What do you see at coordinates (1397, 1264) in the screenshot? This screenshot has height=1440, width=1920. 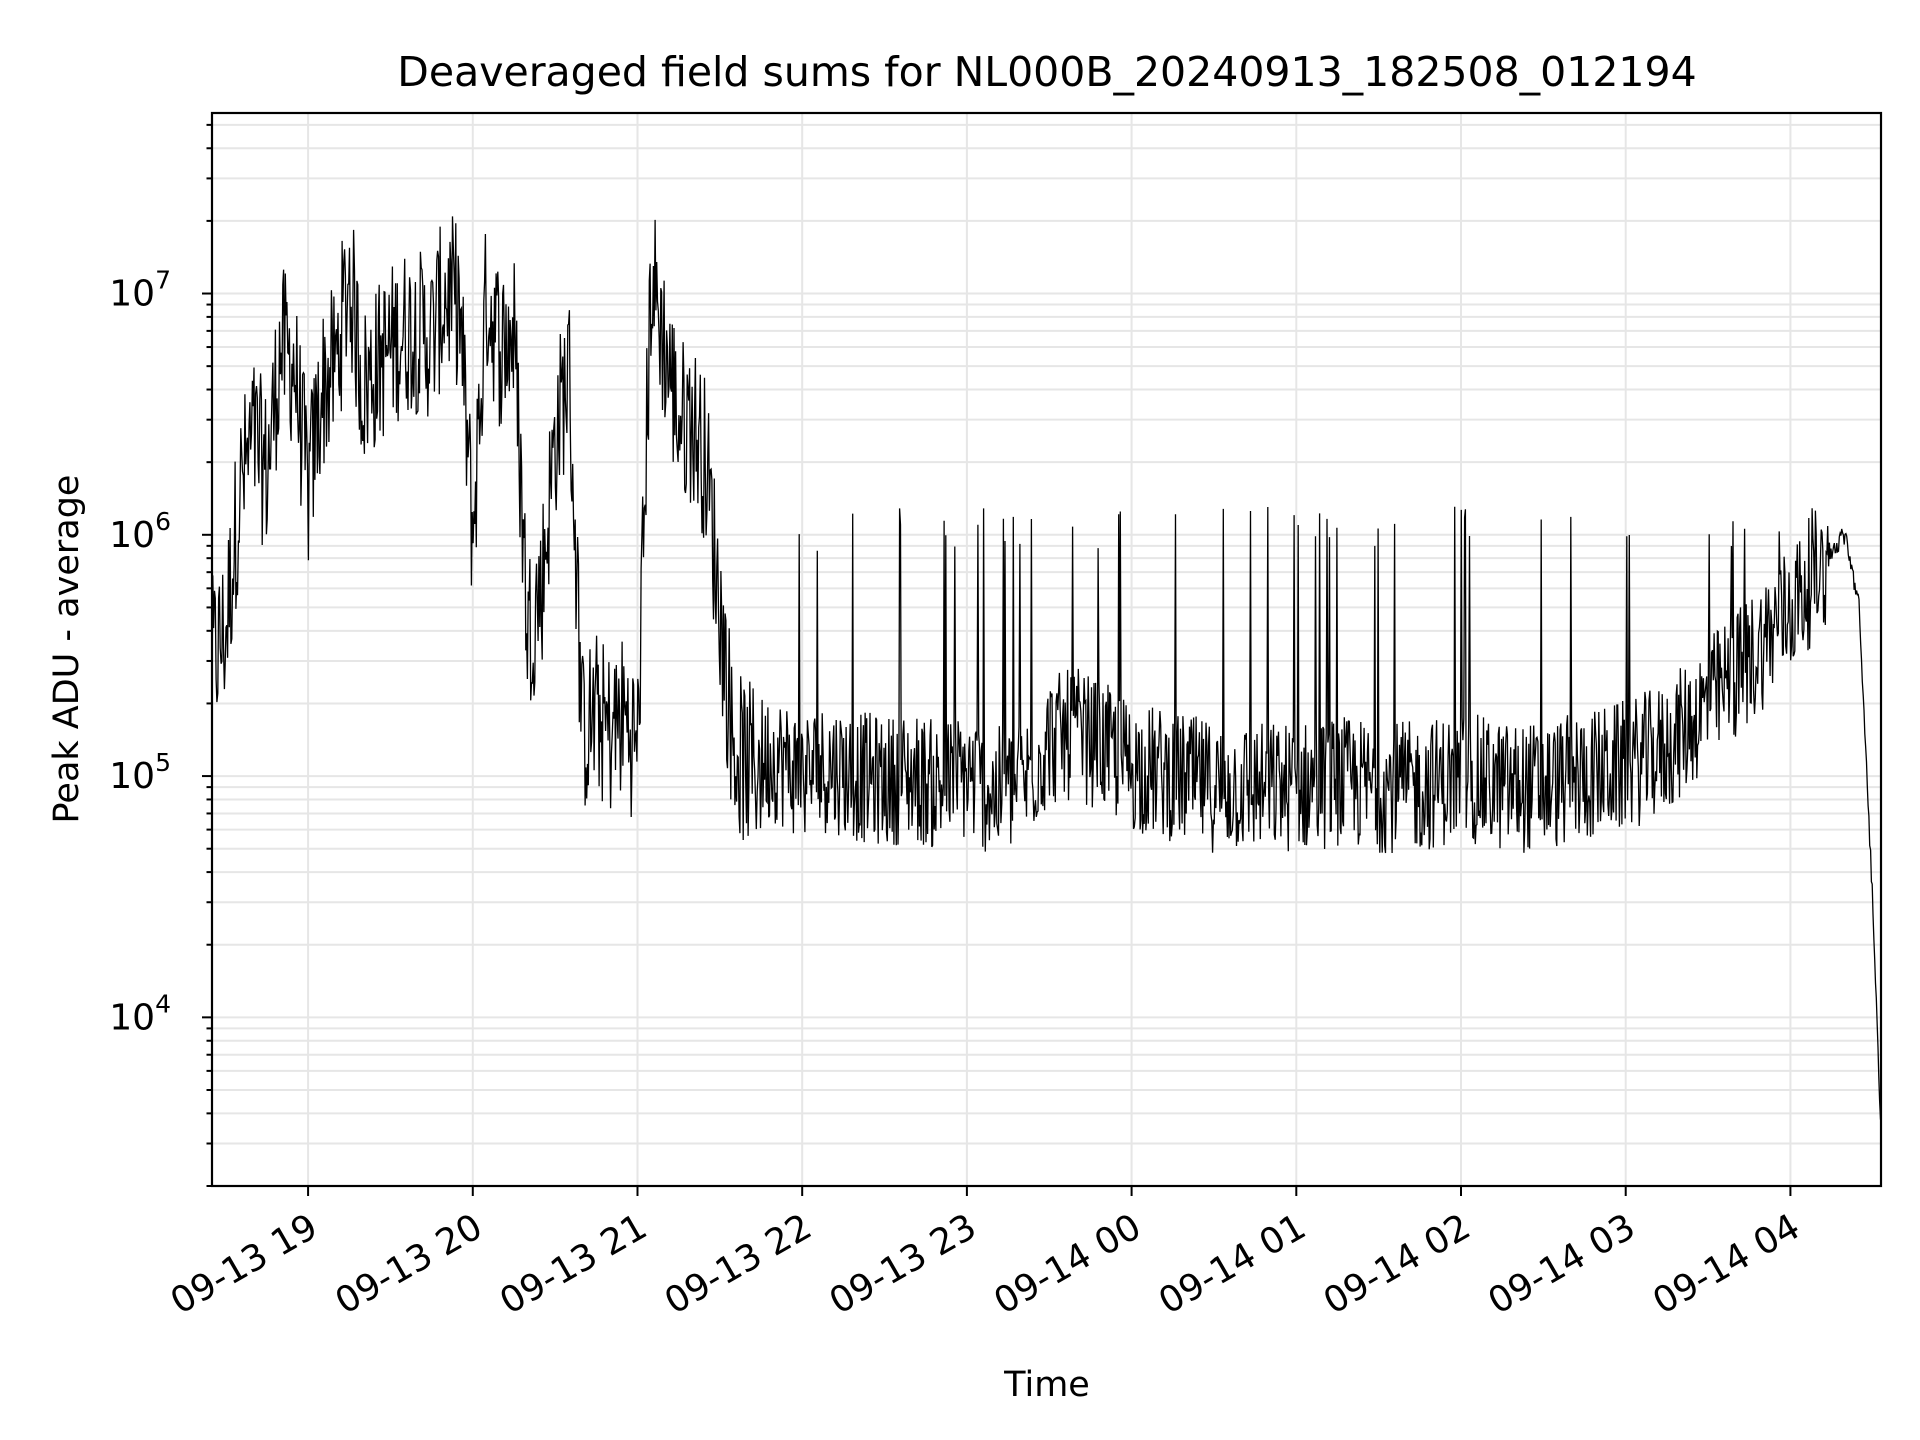 I see `x-tick-label: 09-14 02` at bounding box center [1397, 1264].